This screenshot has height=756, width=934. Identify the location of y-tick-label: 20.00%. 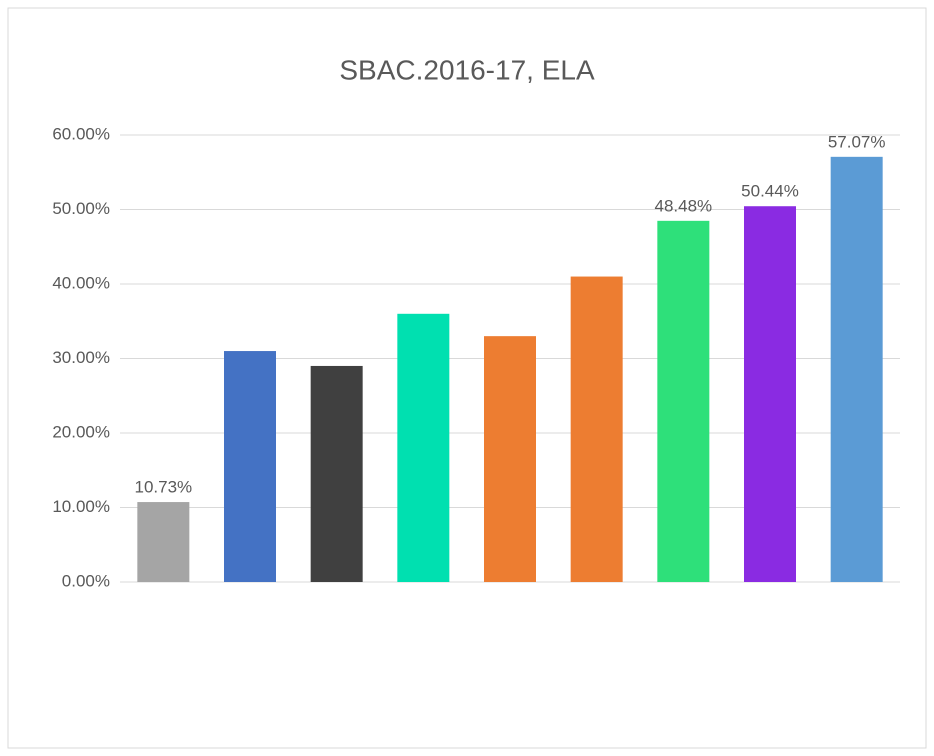
(81, 431).